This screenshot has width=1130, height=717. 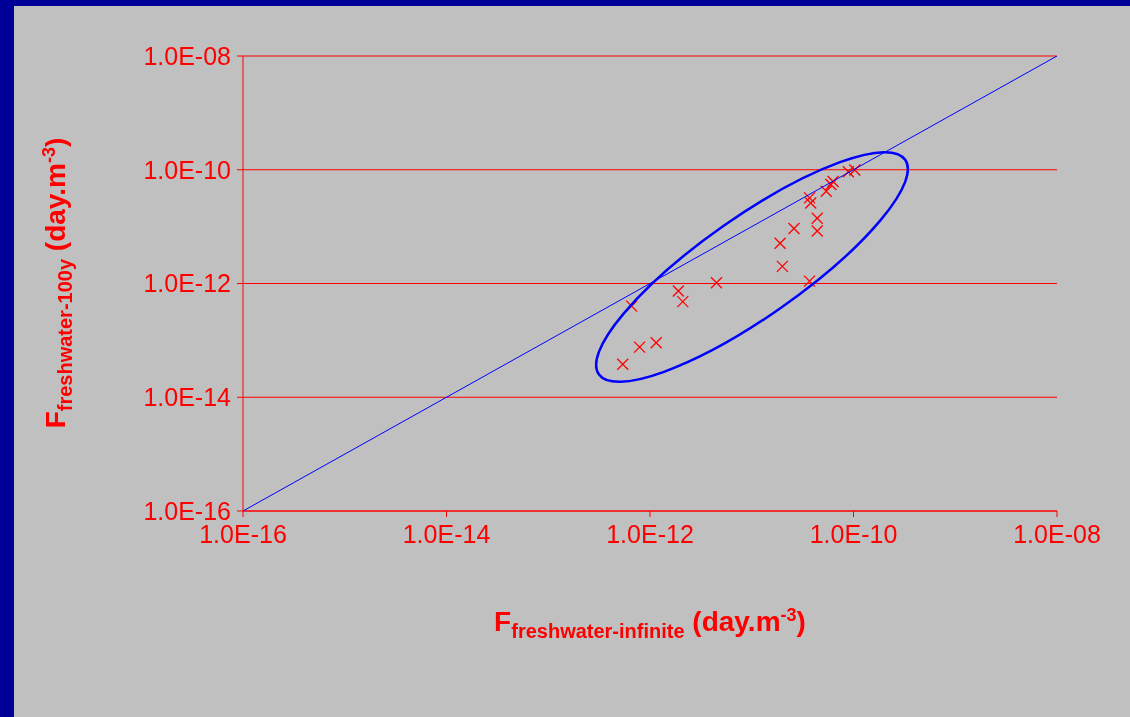 I want to click on y-tick-label: 1.0E-14, so click(x=187, y=397).